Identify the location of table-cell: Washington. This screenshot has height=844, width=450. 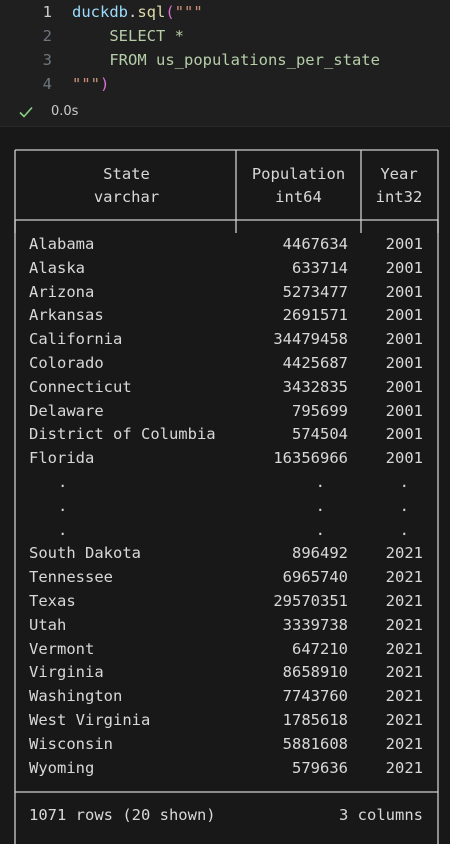
(76, 696).